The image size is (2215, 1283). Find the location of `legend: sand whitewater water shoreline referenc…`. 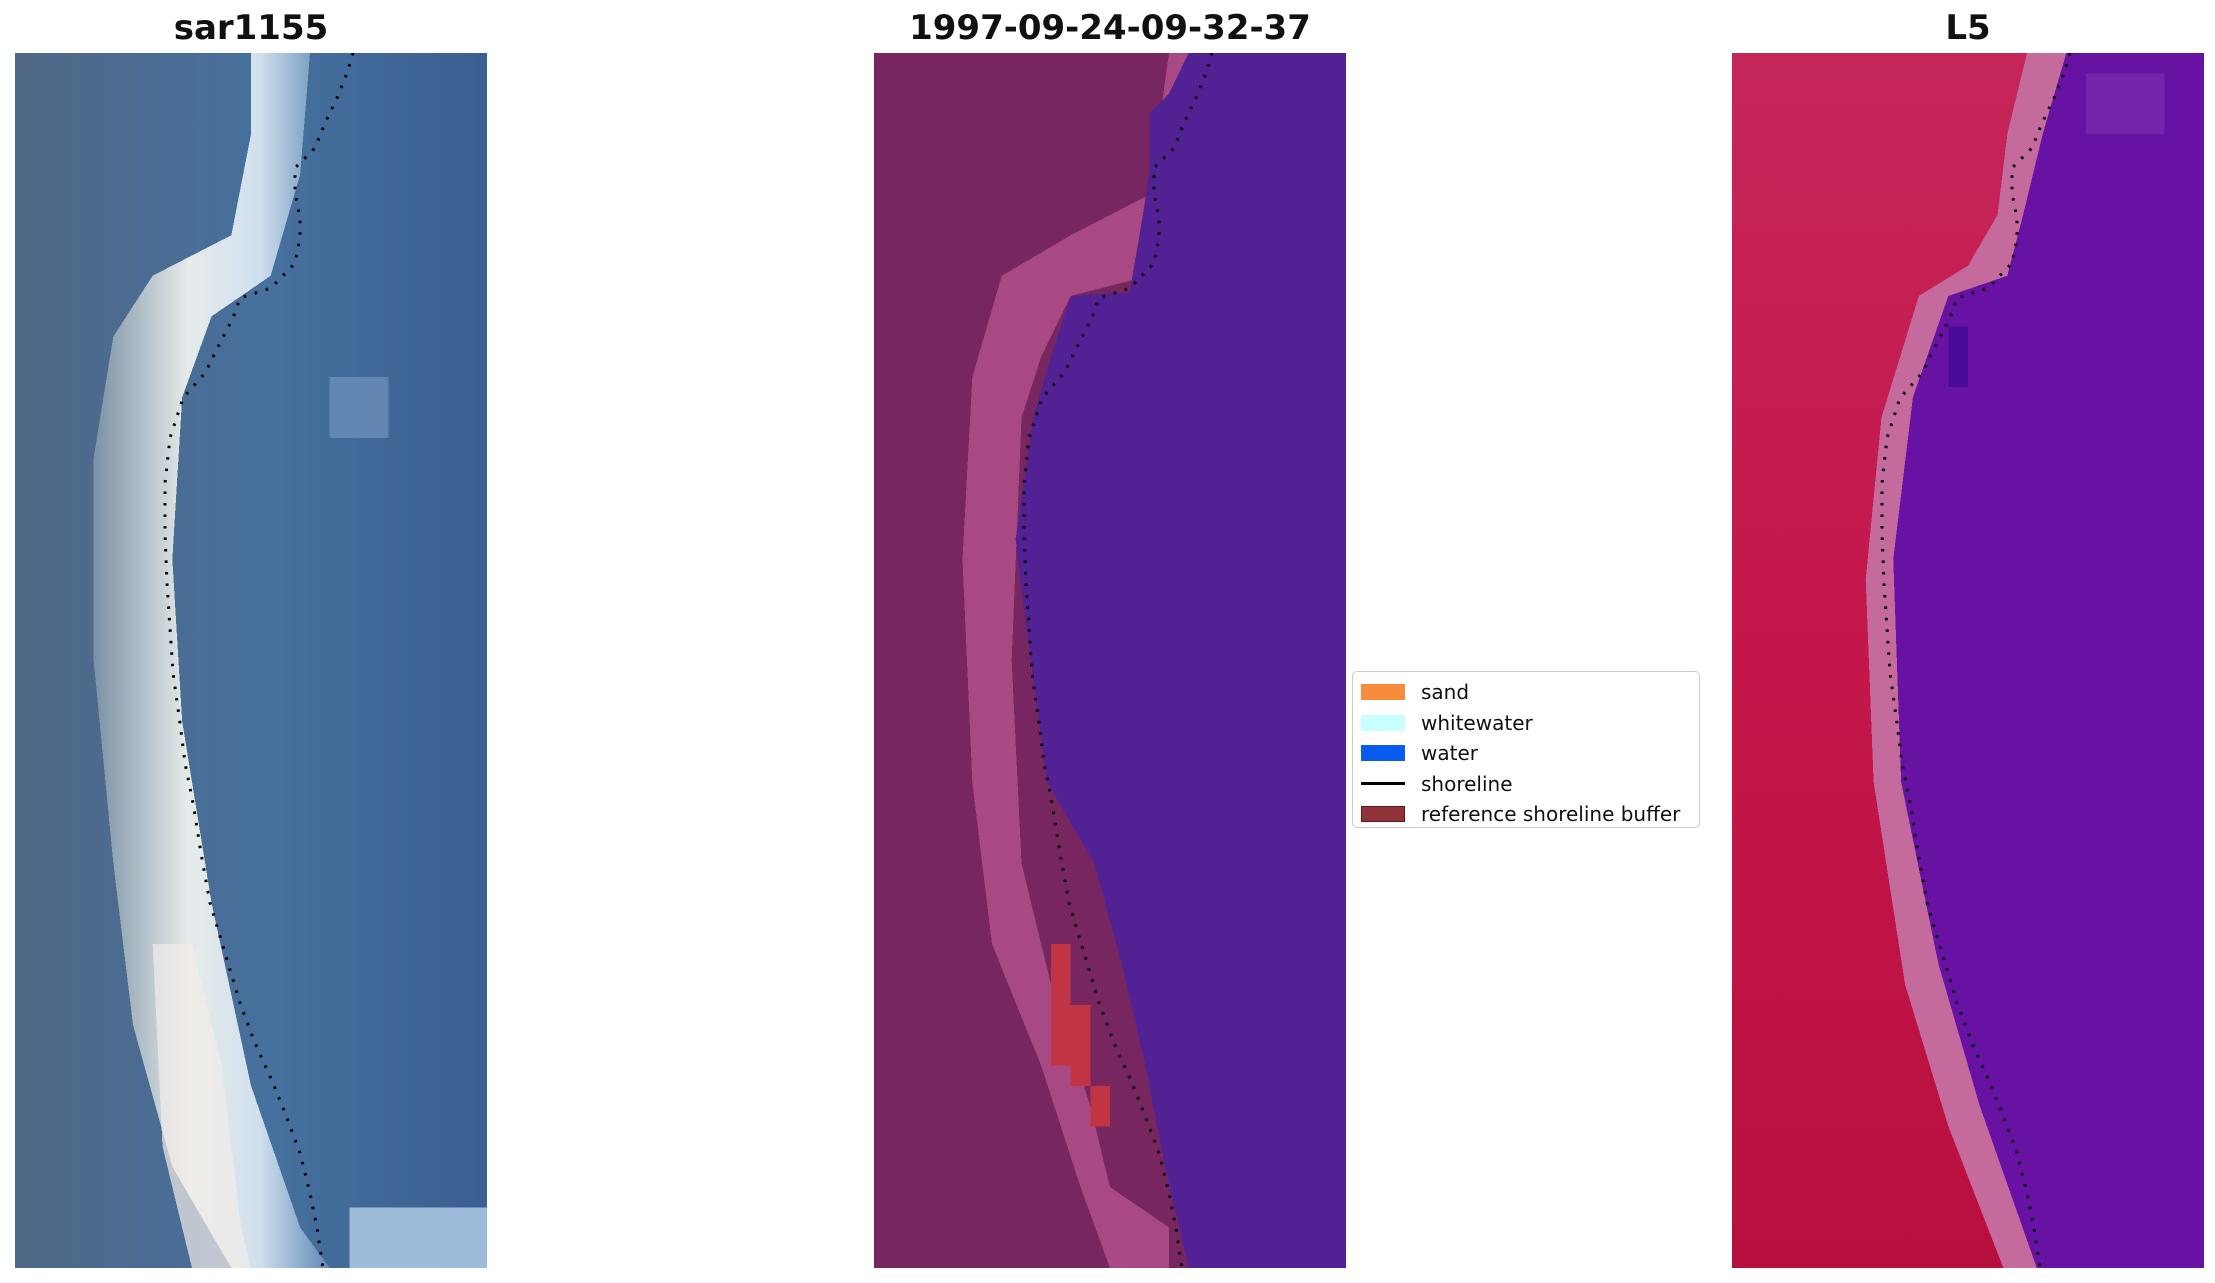

legend: sand whitewater water shoreline referenc… is located at coordinates (1526, 749).